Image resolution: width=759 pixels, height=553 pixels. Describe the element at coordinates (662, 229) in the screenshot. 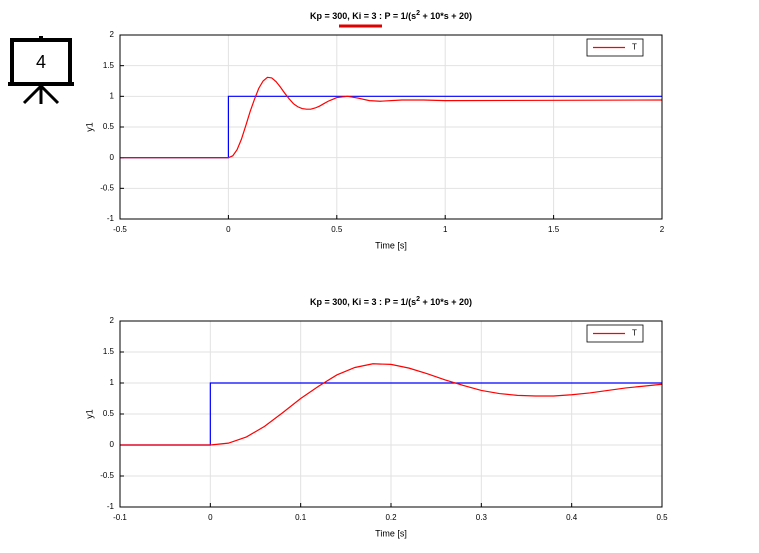

I see `x-tick-label: 2` at that location.